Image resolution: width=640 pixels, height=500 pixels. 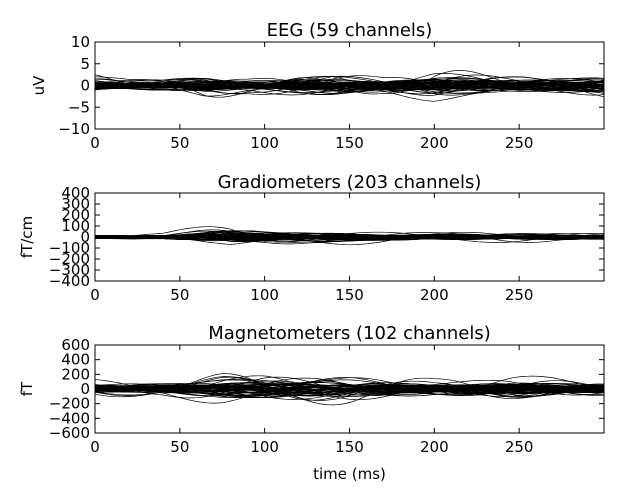 I want to click on eeg-title: EEG (59 channels), so click(x=350, y=30).